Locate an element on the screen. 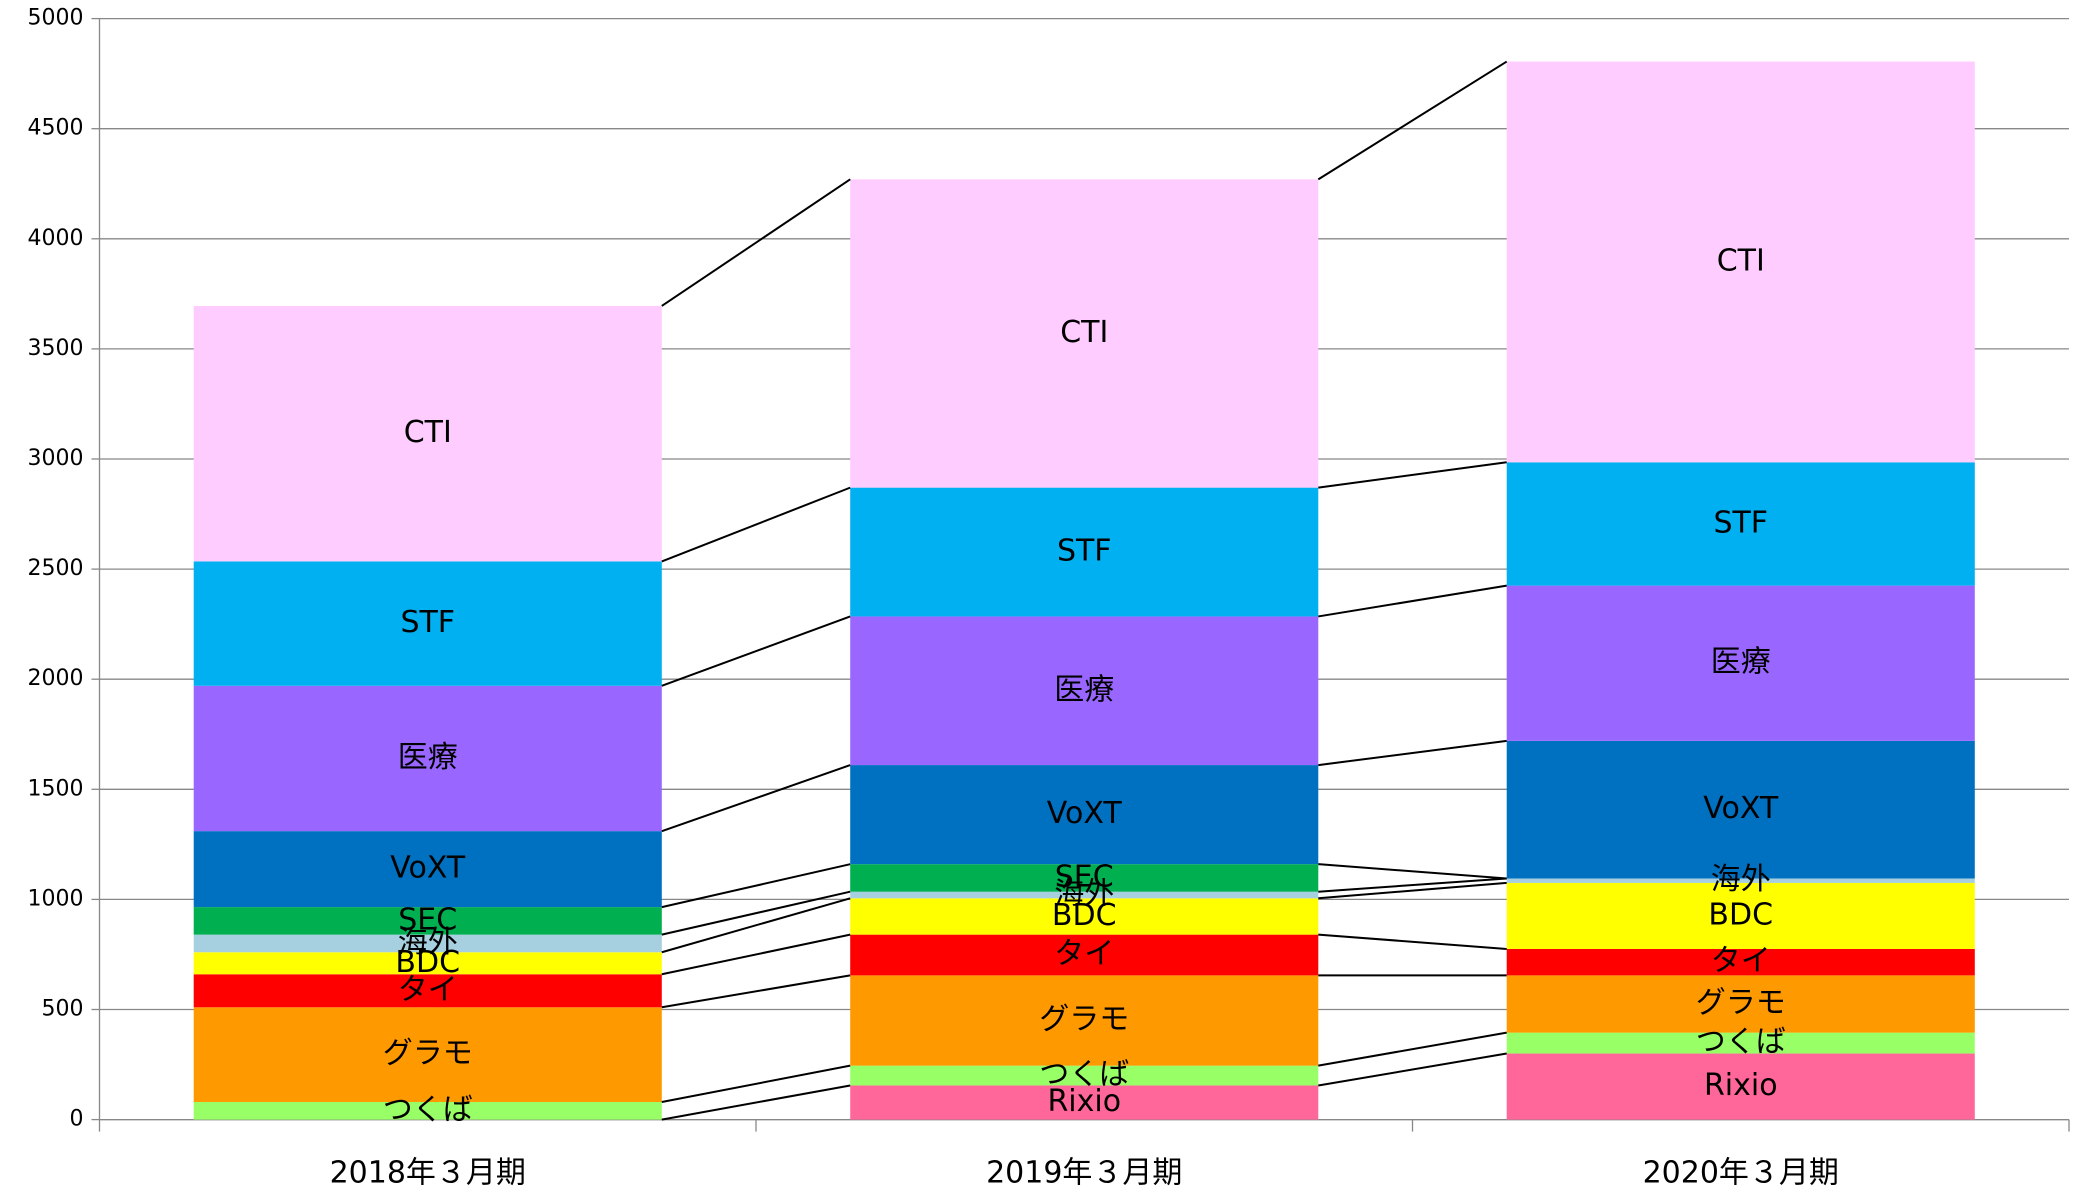  x-tick-label: 2019年３月期 is located at coordinates (1084, 1173).